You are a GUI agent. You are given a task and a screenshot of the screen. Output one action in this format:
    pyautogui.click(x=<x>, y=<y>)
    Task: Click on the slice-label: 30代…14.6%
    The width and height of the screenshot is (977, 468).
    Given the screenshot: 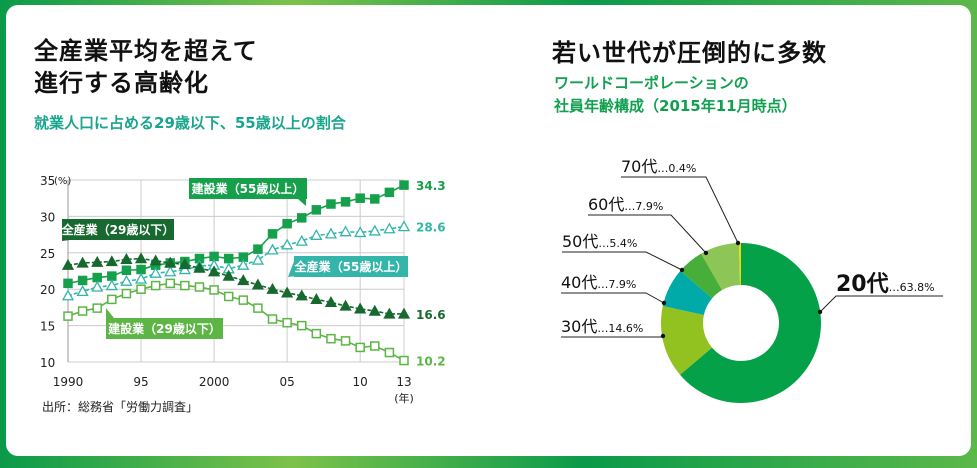 What is the action you would take?
    pyautogui.click(x=602, y=326)
    